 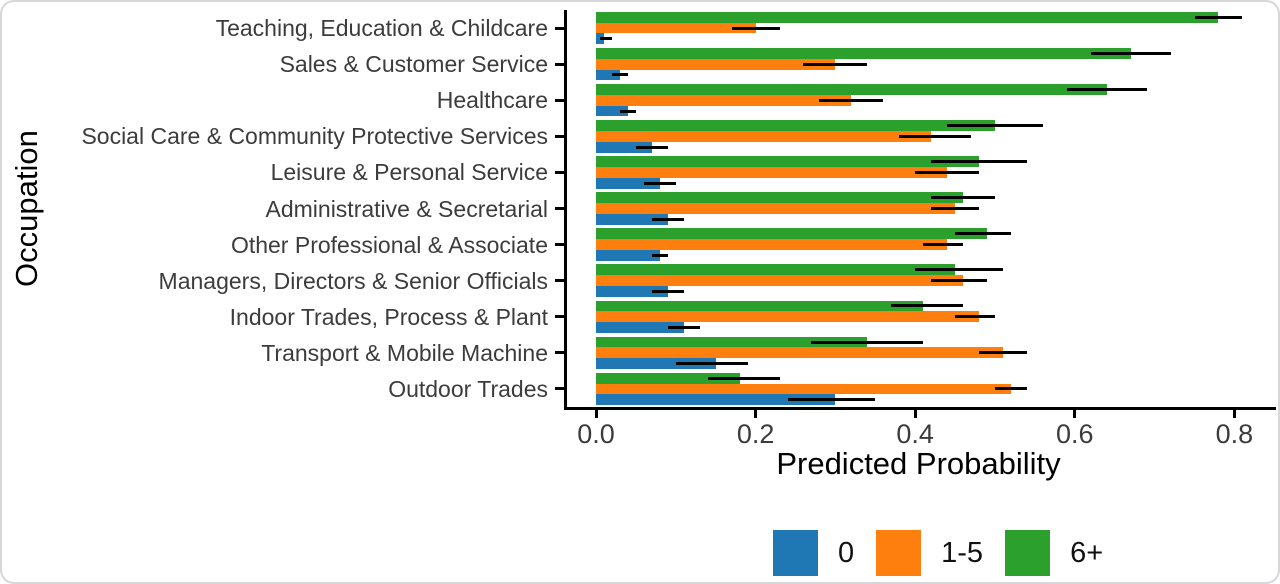 I want to click on x-tick-label: 0.8, so click(x=1234, y=434).